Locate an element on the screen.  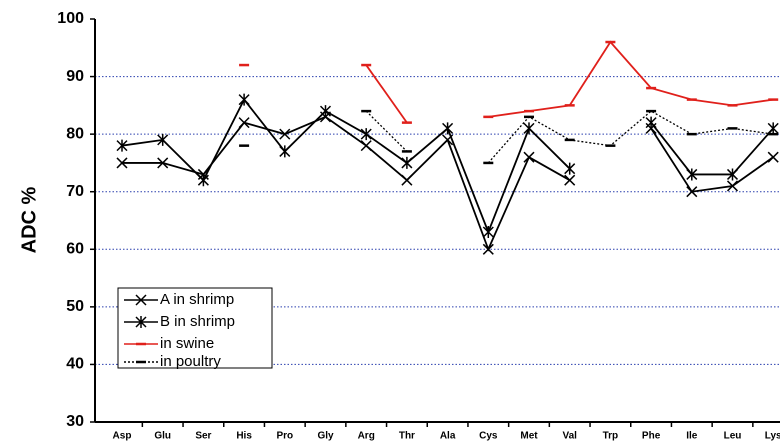
x-tick-label: Phe is located at coordinates (651, 436).